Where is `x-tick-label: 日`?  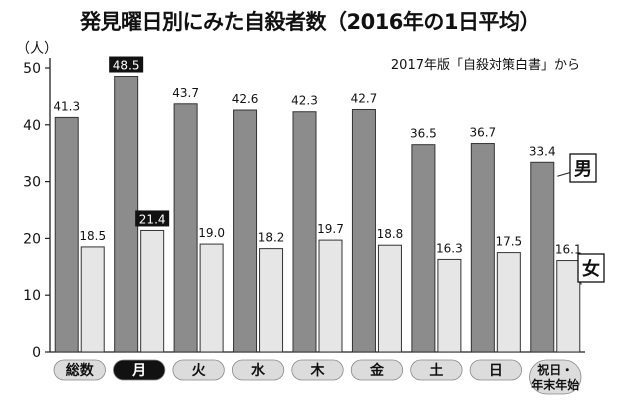
x-tick-label: 日 is located at coordinates (496, 371).